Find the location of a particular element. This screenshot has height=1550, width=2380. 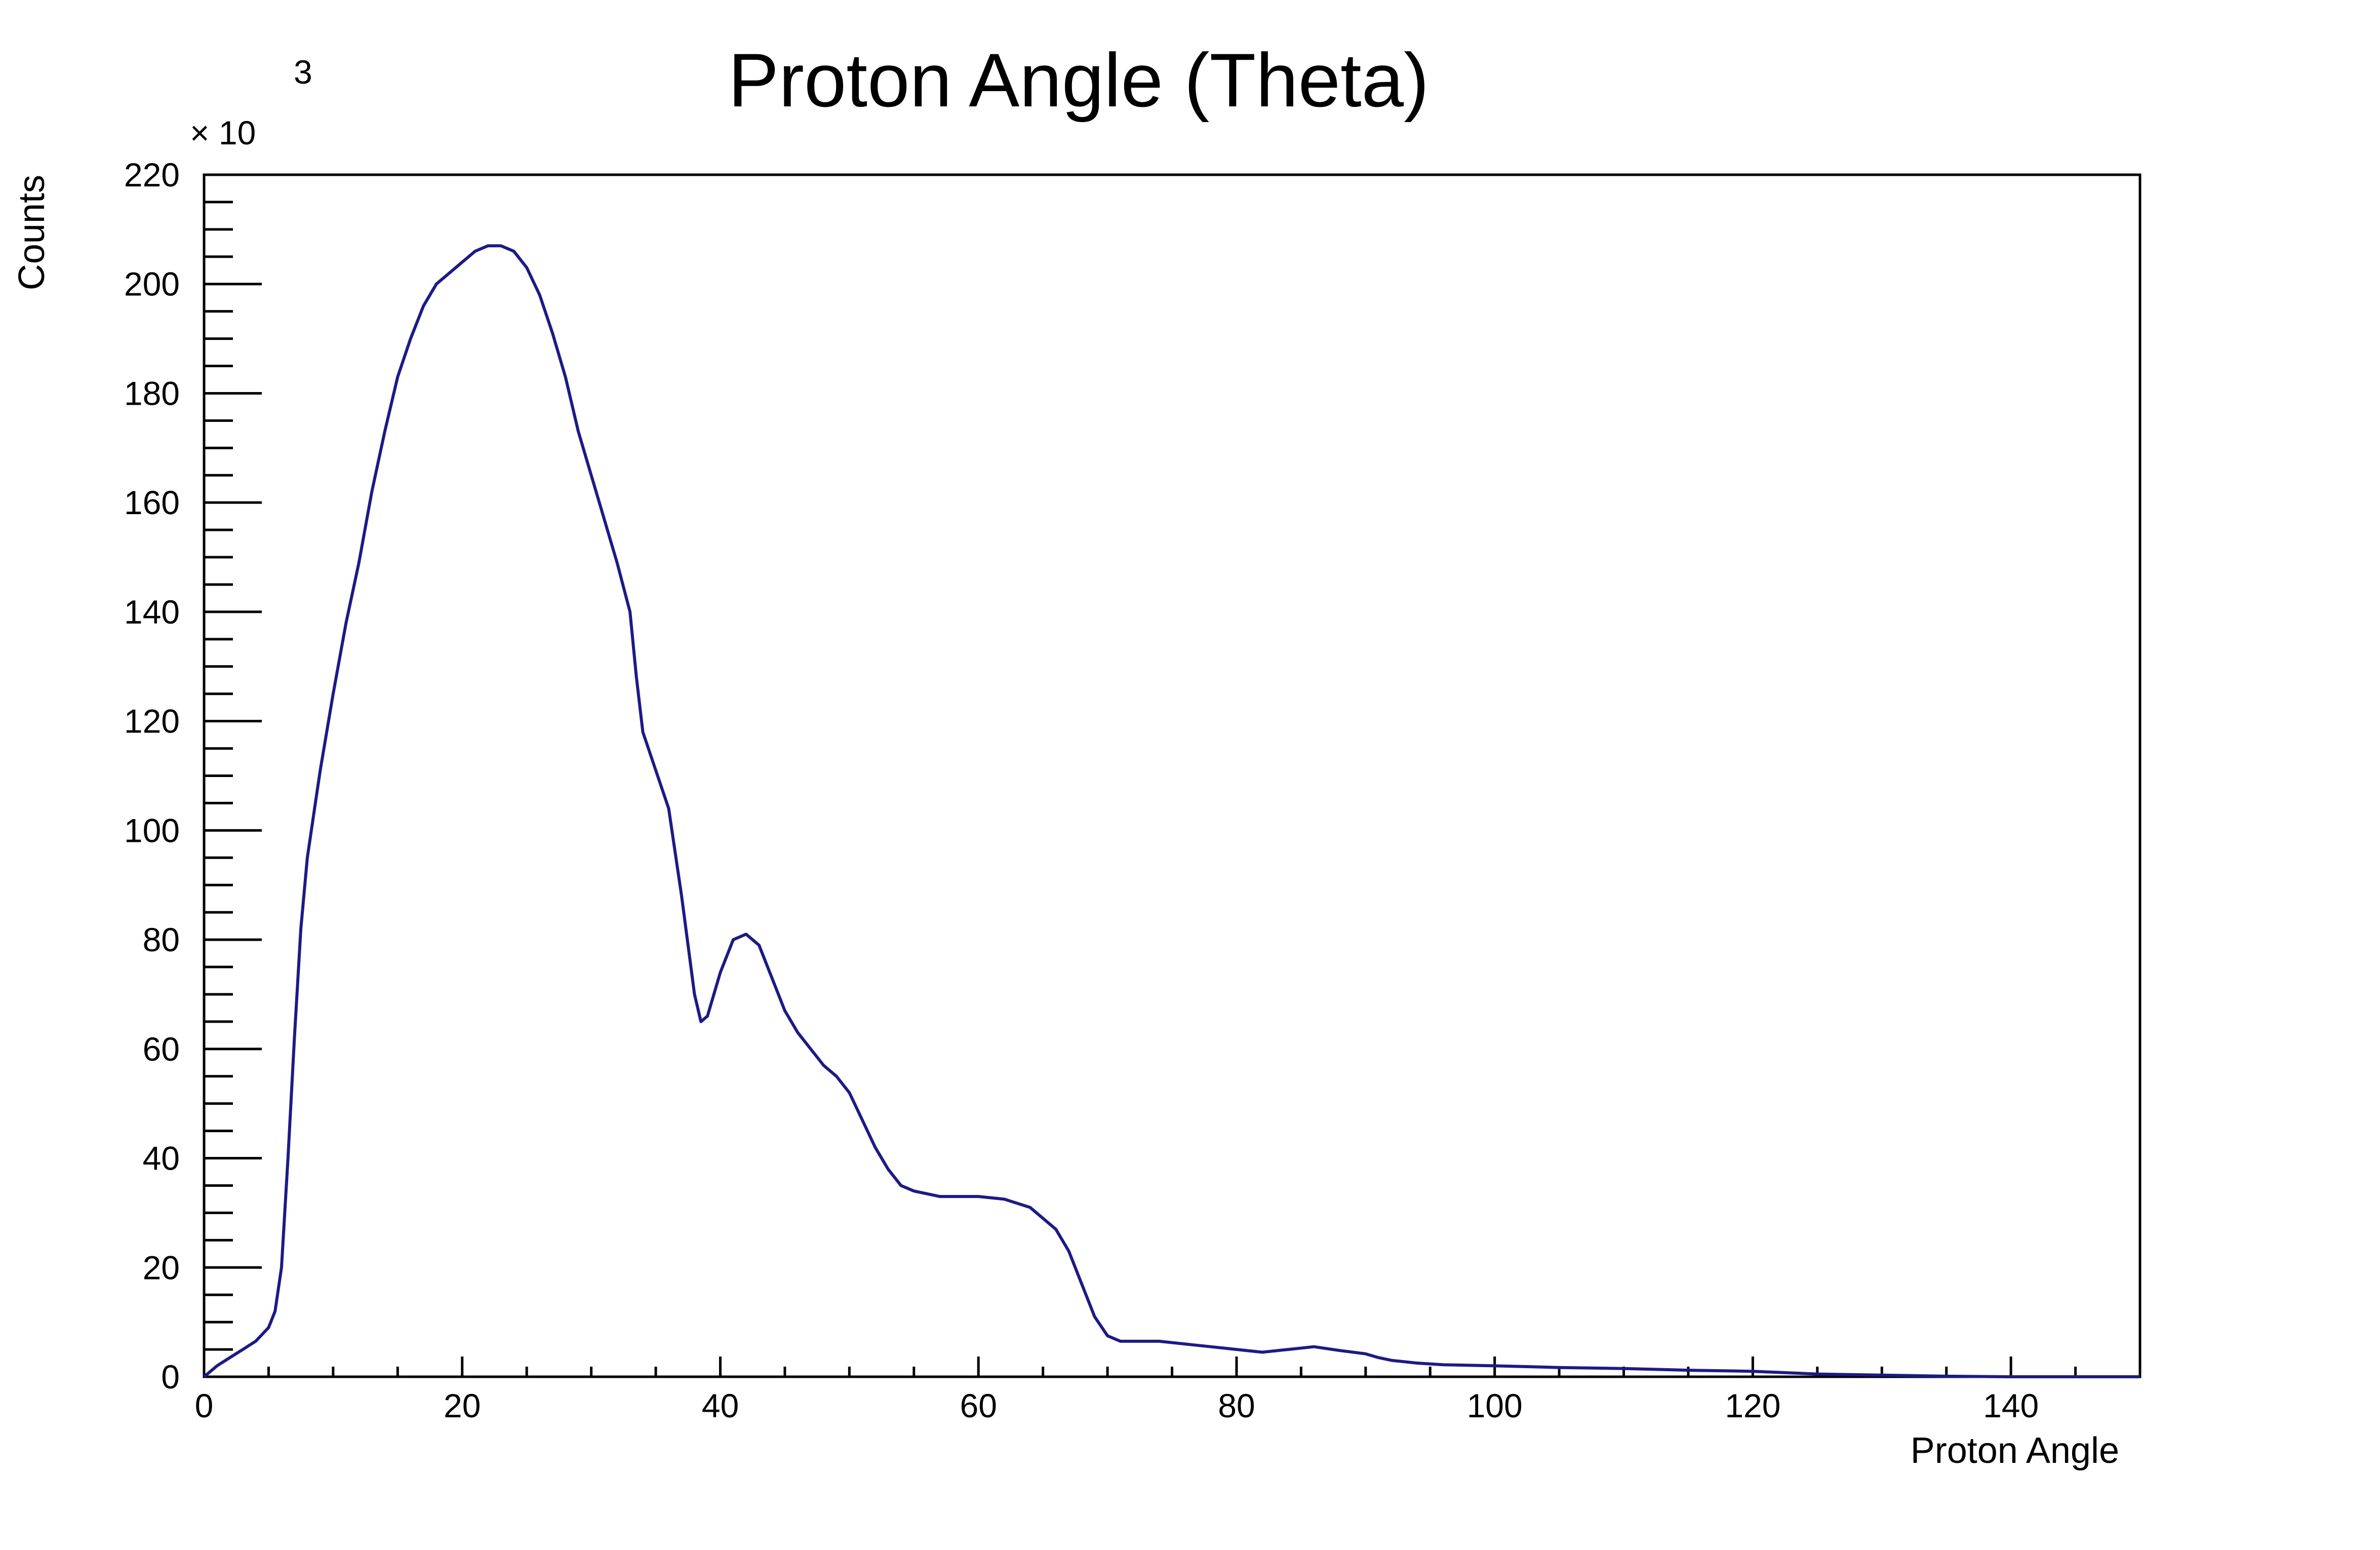

y-tick-label: 0 is located at coordinates (170, 1377).